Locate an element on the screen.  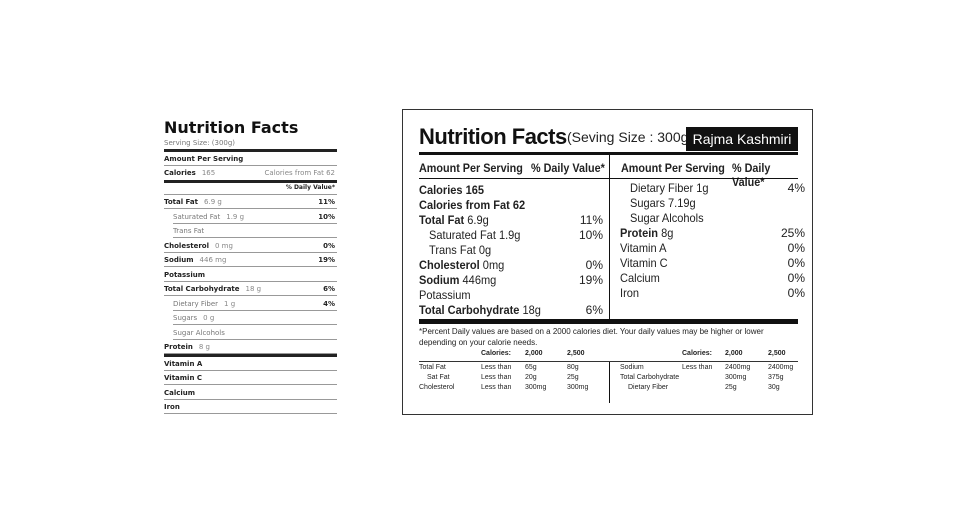
nutrient-label: Sugar Alcohols is located at coordinates (199, 332).